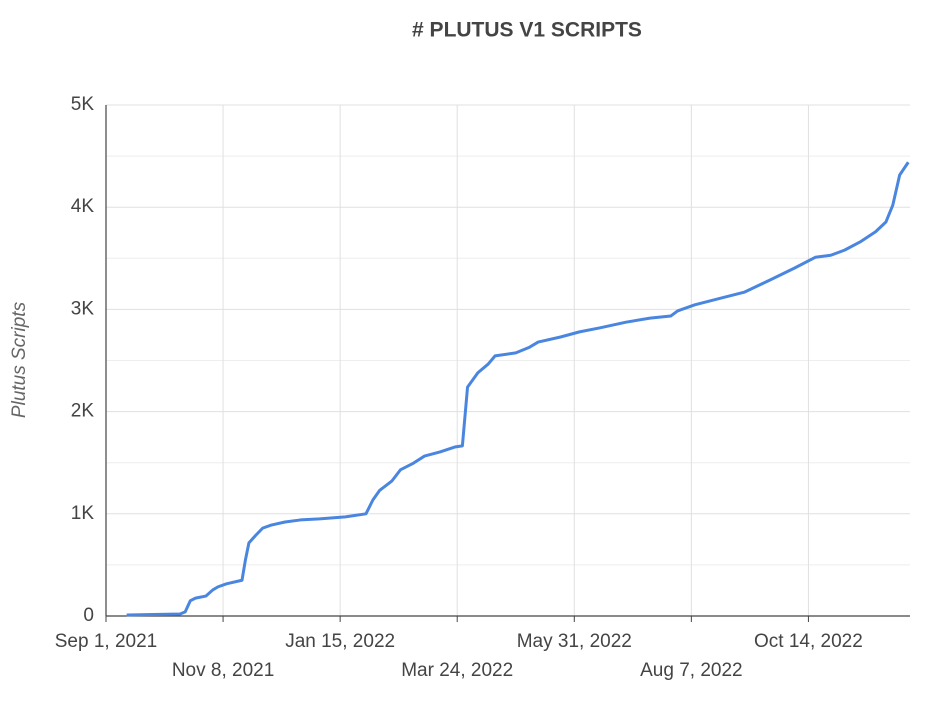 This screenshot has height=703, width=930. Describe the element at coordinates (83, 104) in the screenshot. I see `y-tick-label: 5K` at that location.